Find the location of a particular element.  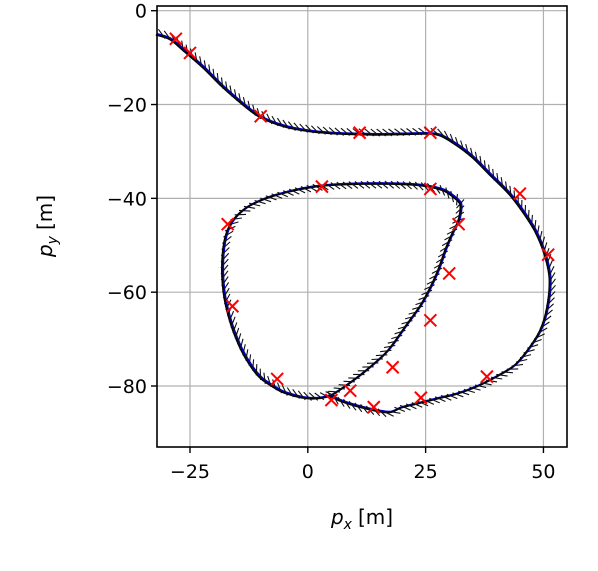

x-tick-label: 50 is located at coordinates (543, 472).